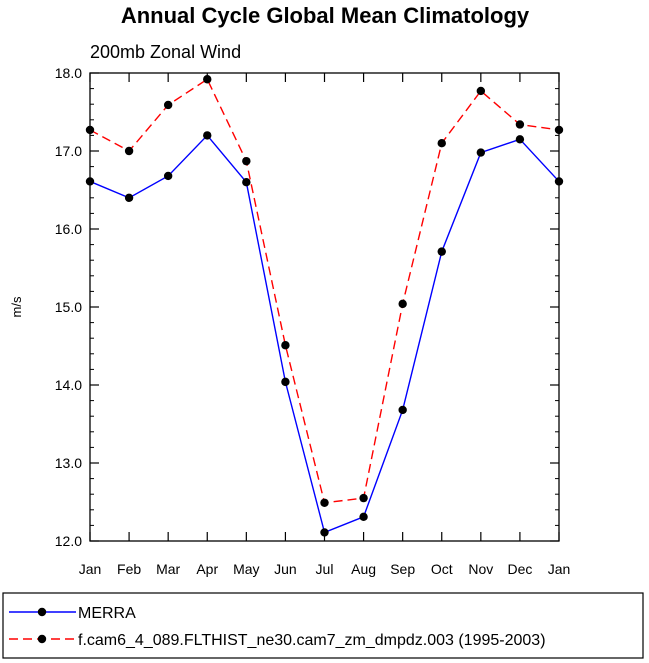 The width and height of the screenshot is (649, 663). Describe the element at coordinates (285, 569) in the screenshot. I see `x-tick-label: Jun` at that location.